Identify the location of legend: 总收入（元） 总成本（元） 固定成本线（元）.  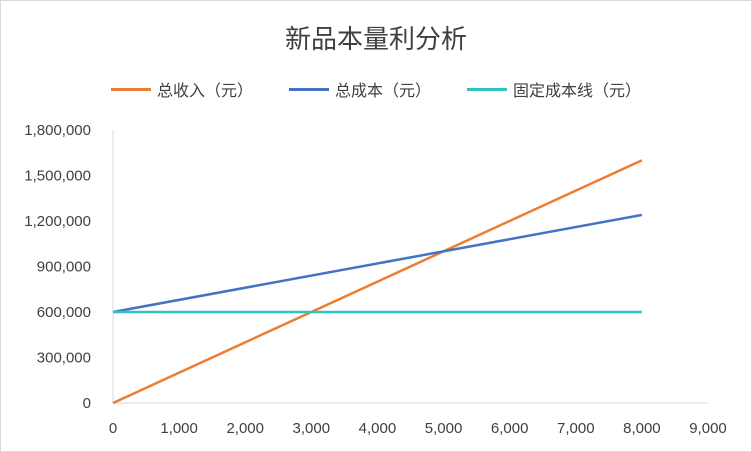
(376, 89).